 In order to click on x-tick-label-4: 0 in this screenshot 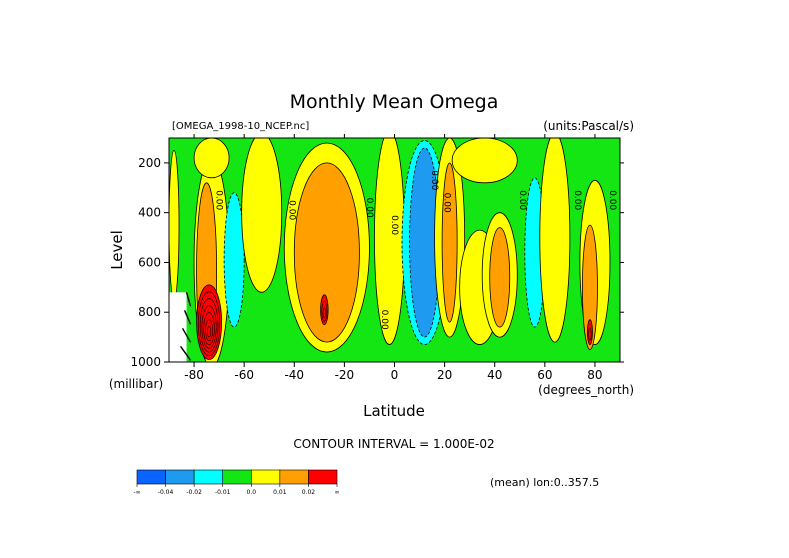, I will do `click(395, 375)`.